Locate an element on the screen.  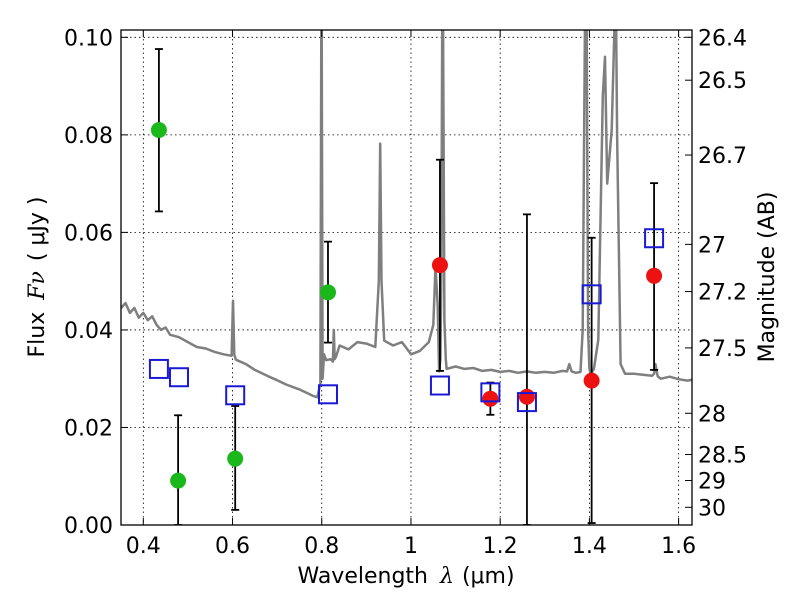
x-axis-label-text: Wavelength is located at coordinates (362, 576).